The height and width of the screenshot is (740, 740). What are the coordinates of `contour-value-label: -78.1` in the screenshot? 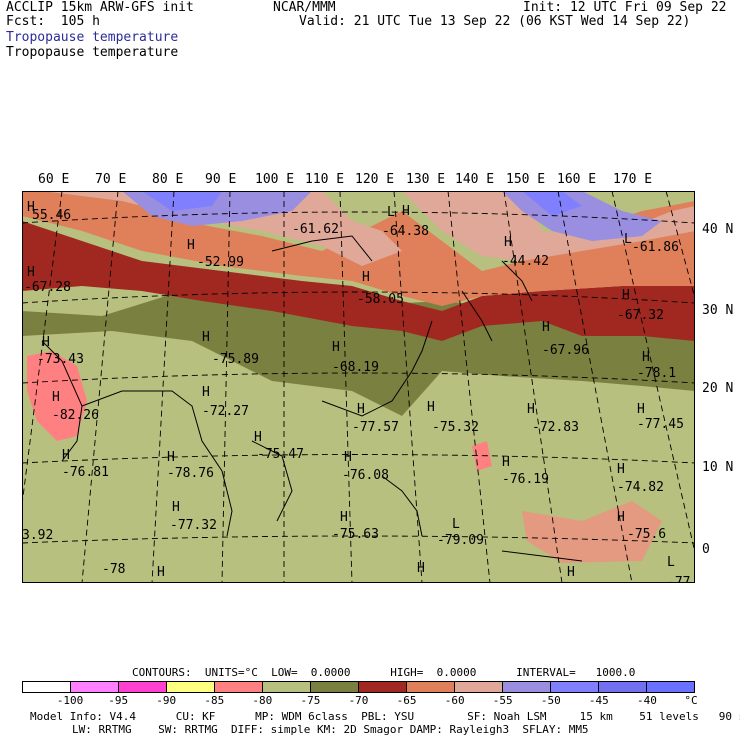 It's located at (656, 373).